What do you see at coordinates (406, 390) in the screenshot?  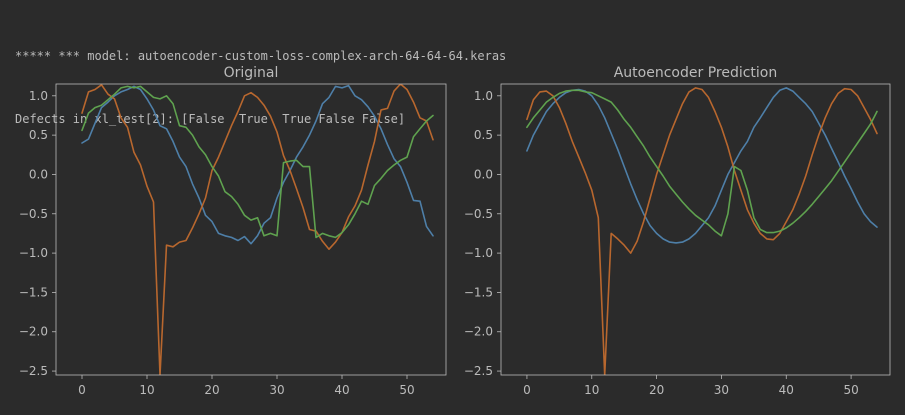 I see `original-xtick-label: 50` at bounding box center [406, 390].